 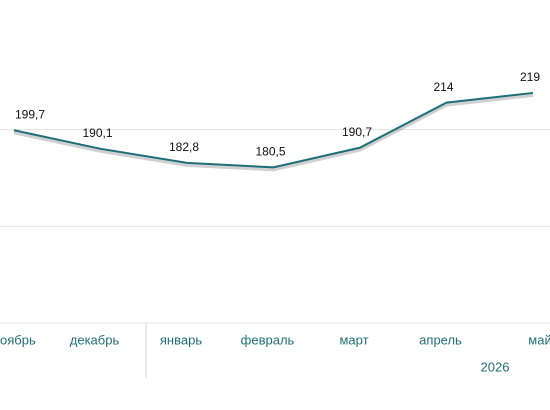 What do you see at coordinates (18, 339) in the screenshot?
I see `x-tick-label: оябрь` at bounding box center [18, 339].